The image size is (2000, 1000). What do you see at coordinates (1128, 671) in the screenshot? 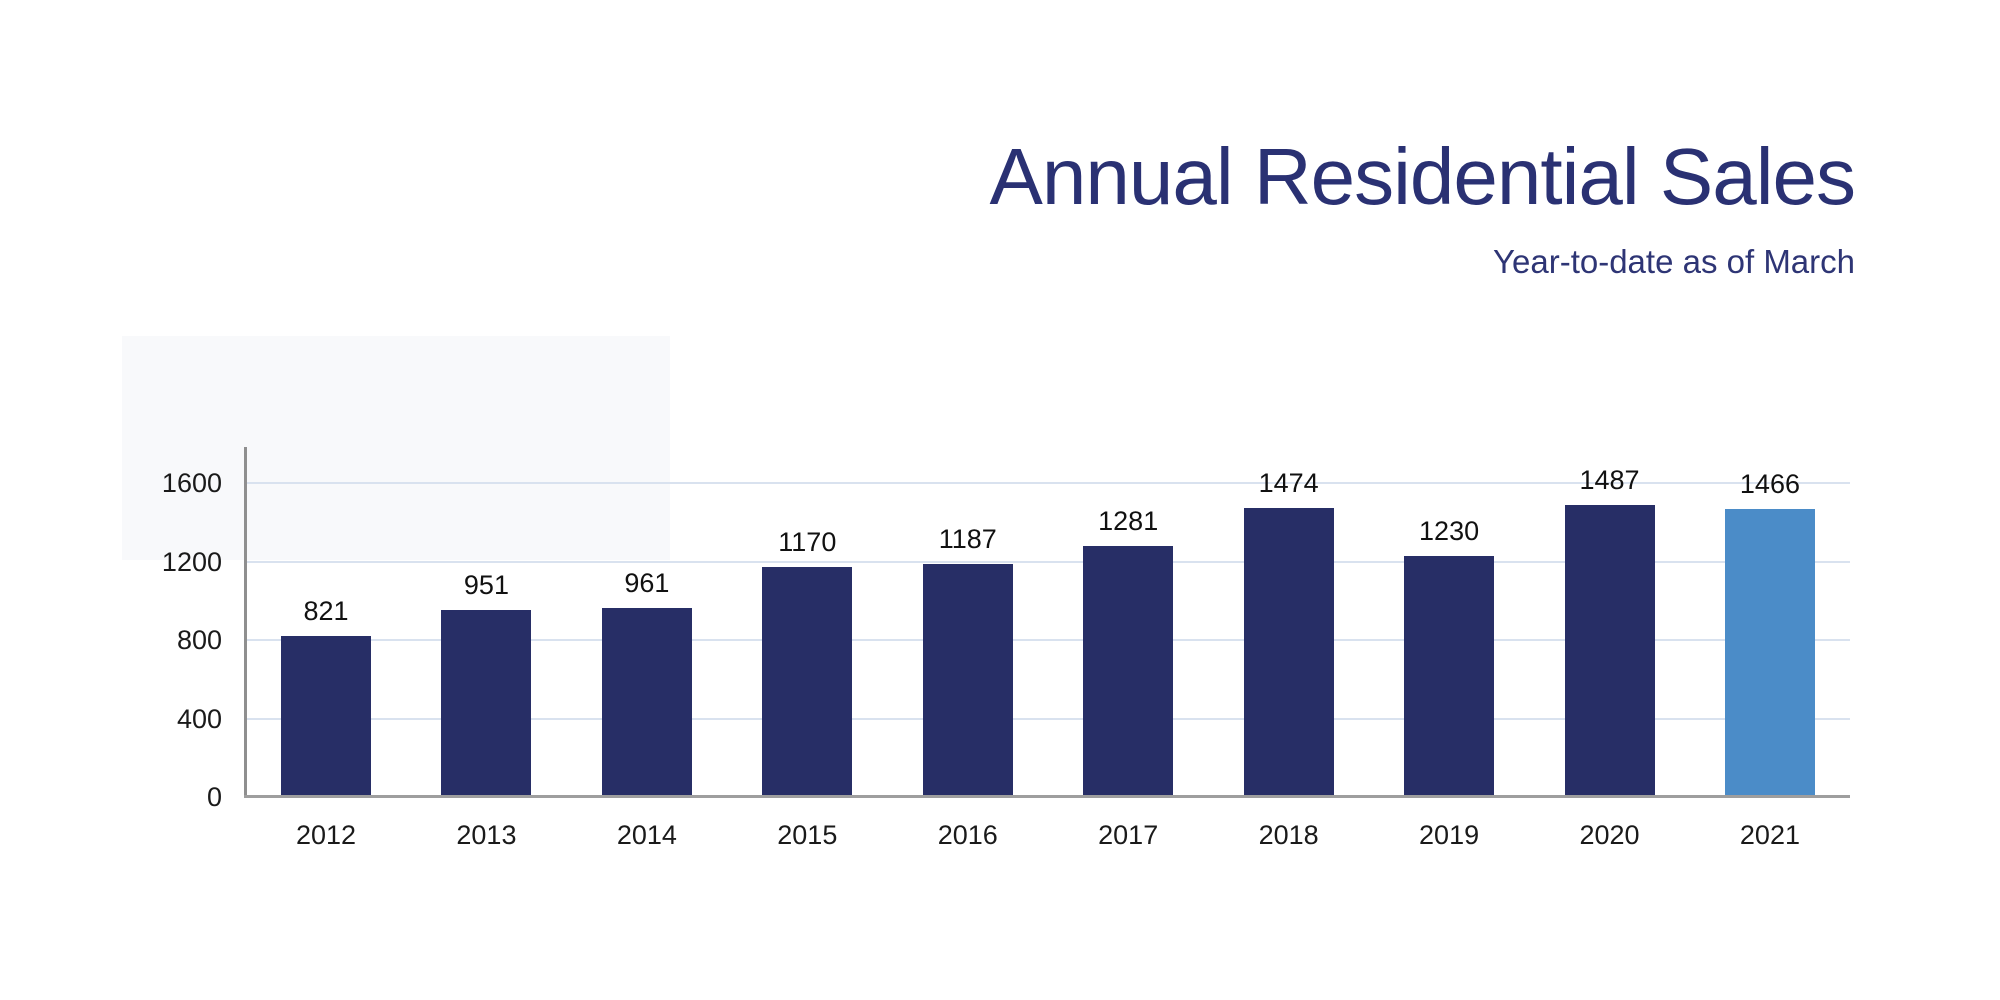
I see `bar-2017` at bounding box center [1128, 671].